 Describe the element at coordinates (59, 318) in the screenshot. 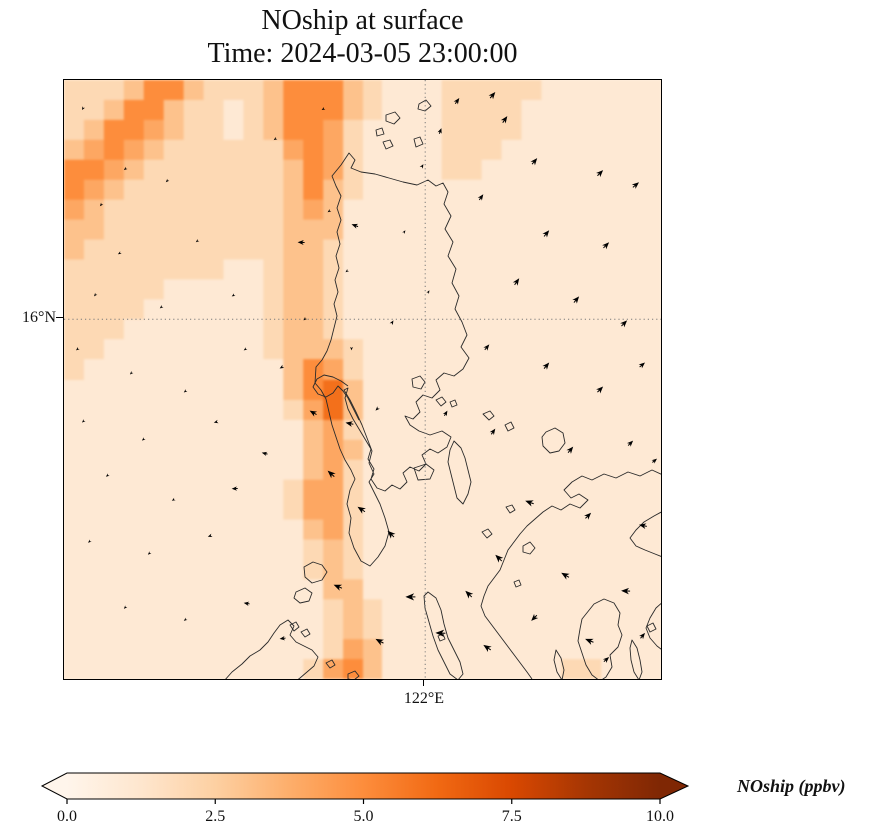

I see `lat-tick-mark` at that location.